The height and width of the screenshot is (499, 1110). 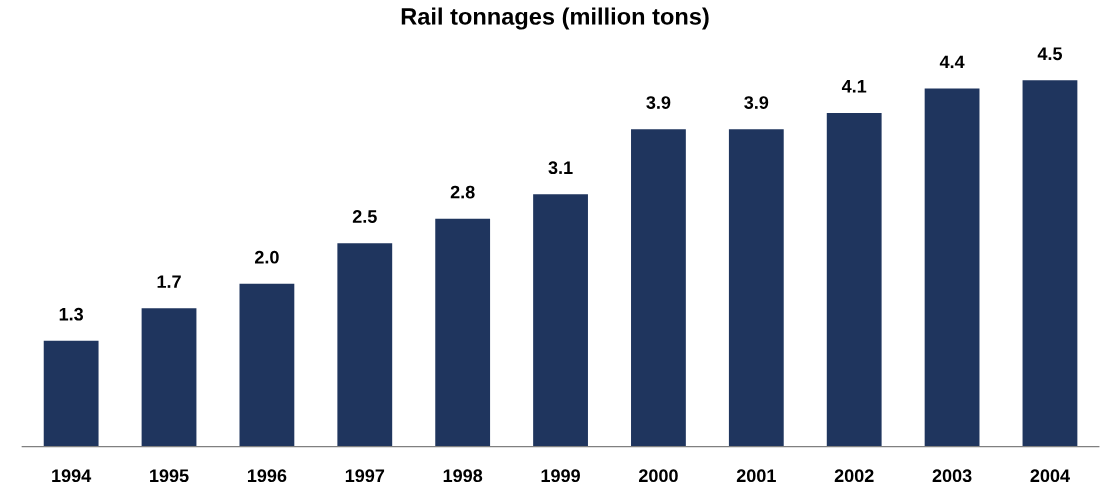 I want to click on data-label: 2.5, so click(x=364, y=216).